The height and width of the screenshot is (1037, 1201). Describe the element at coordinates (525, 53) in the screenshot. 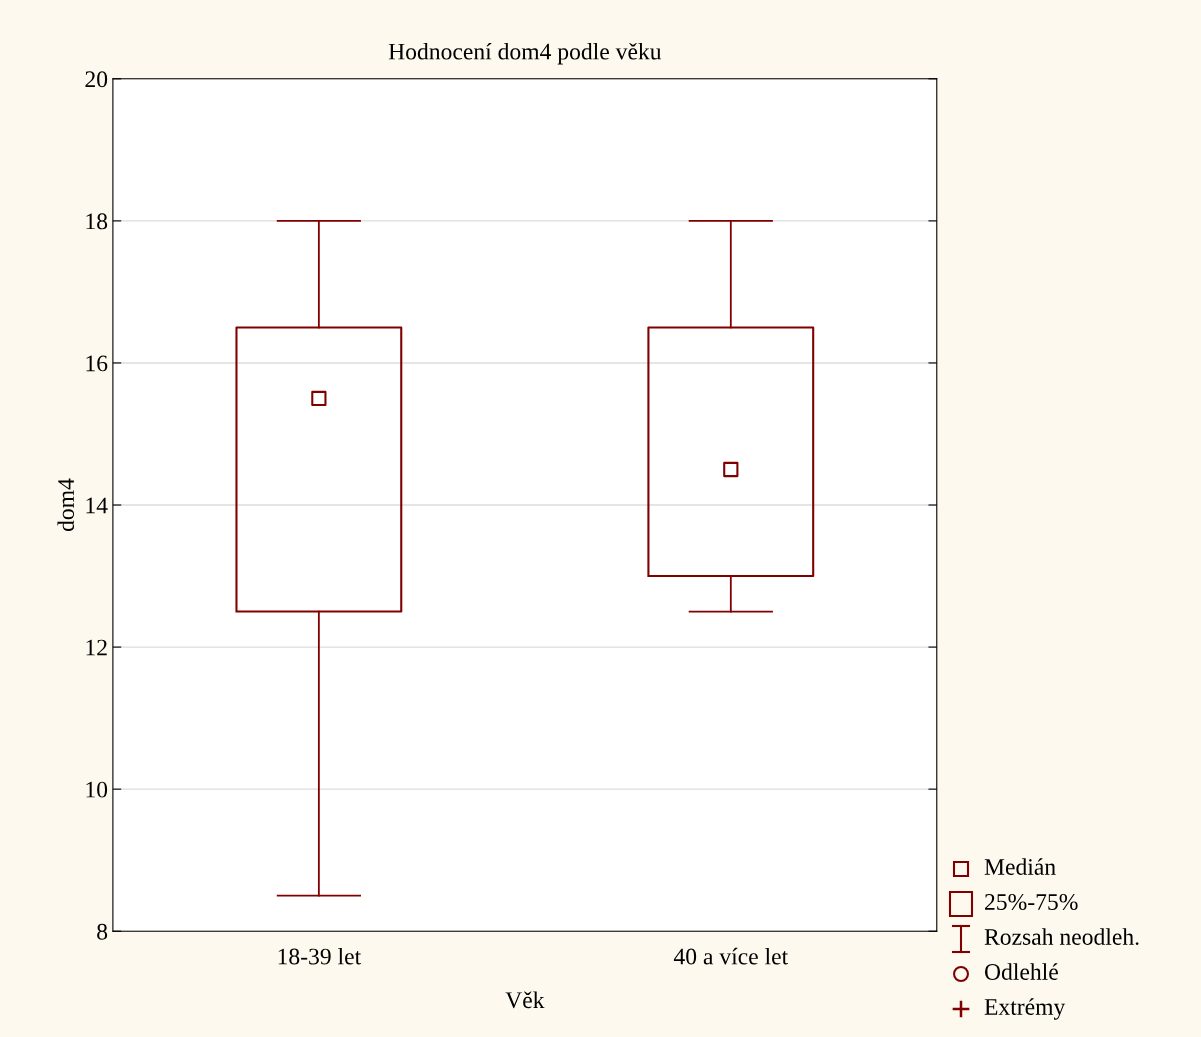

I see `chart-title: Hodnocení dom4 podle věku` at that location.